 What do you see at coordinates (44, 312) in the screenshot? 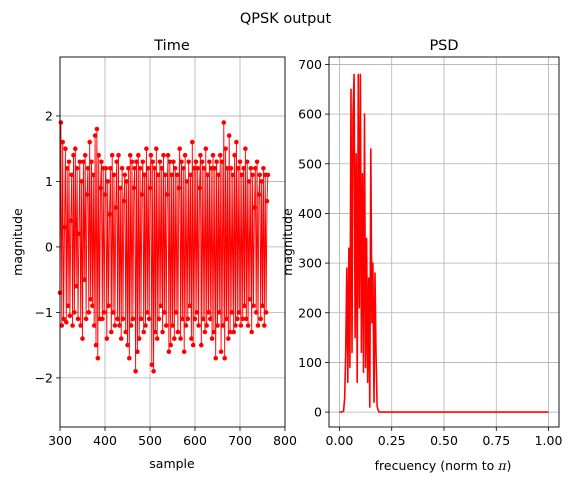
I see `y-tick-label: −1` at bounding box center [44, 312].